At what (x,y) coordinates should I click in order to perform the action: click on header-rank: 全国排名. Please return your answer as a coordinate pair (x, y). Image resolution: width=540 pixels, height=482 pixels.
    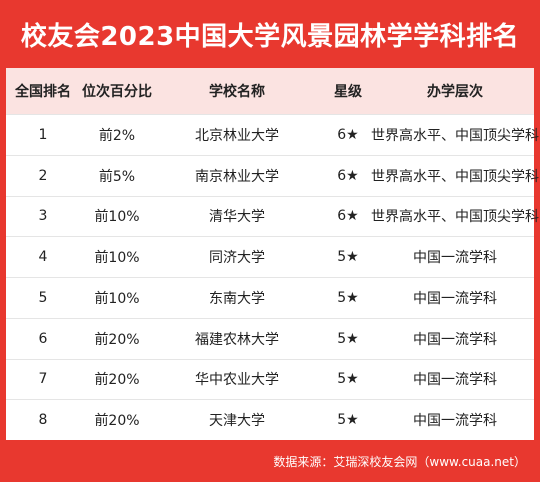
    Looking at the image, I should click on (43, 92).